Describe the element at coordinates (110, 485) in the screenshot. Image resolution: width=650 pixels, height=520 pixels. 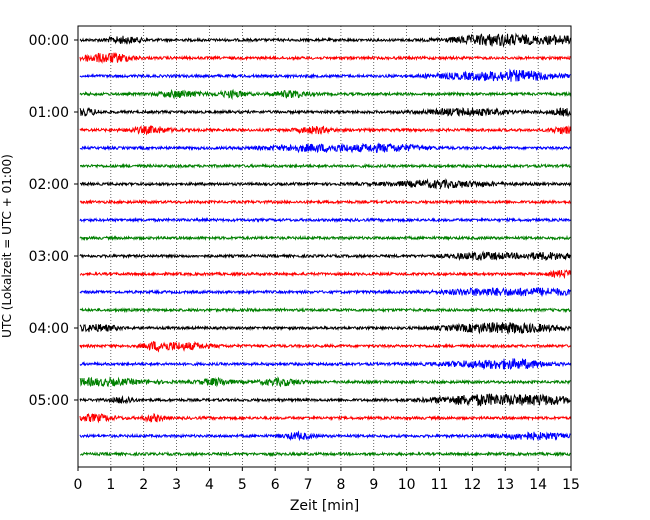
I see `x-tick-label: 1` at that location.